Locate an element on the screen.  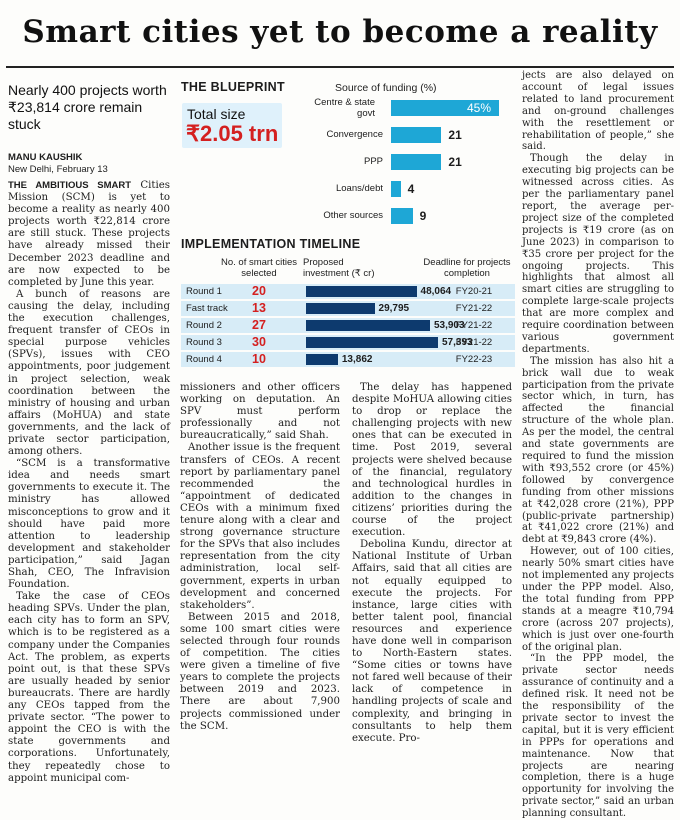
header-investment: Proposed investment (₹ cr) is located at coordinates (339, 268).